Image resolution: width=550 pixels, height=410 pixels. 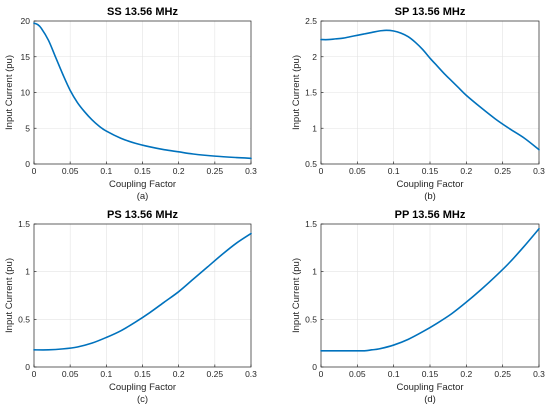 What do you see at coordinates (539, 171) in the screenshot?
I see `chart-b-xtick-label-6: 0.3` at bounding box center [539, 171].